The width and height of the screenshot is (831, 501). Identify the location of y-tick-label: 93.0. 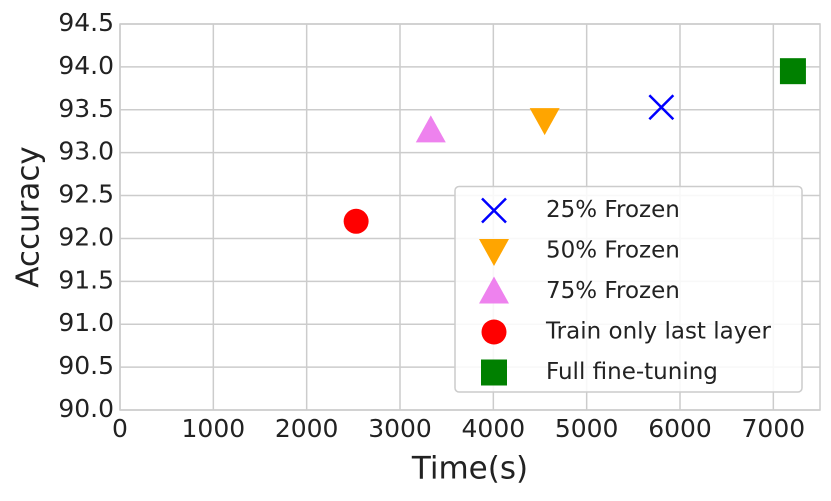
(86, 151).